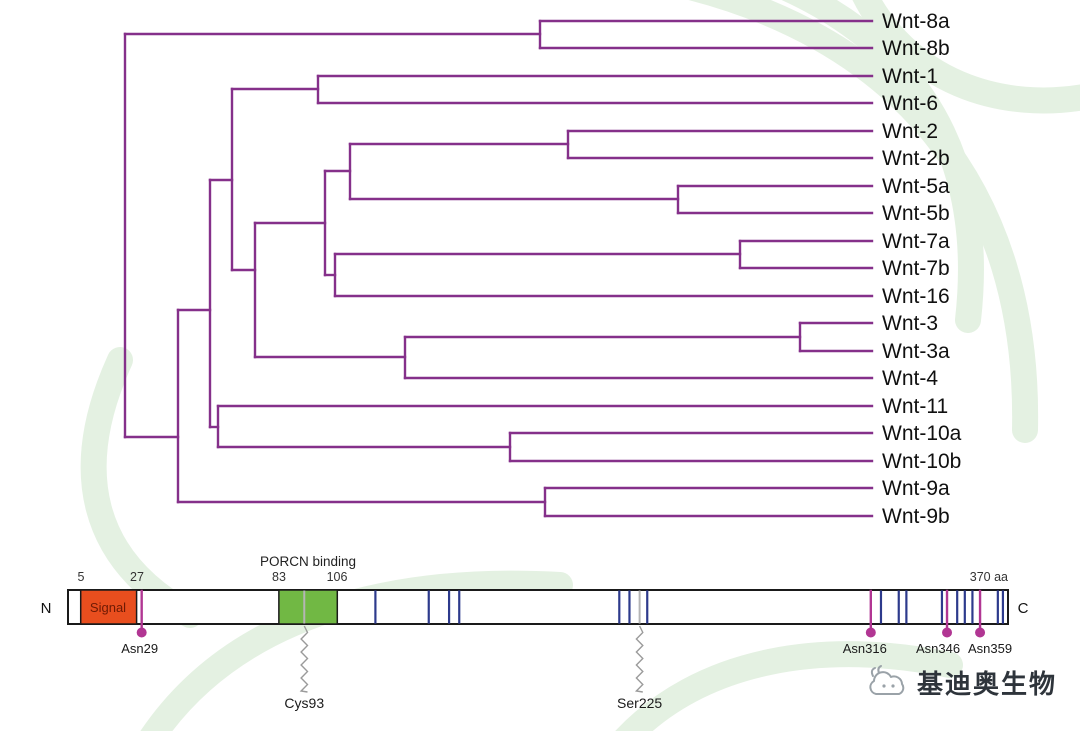 The image size is (1080, 731). What do you see at coordinates (639, 703) in the screenshot?
I see `residue-label-ser225: Ser225` at bounding box center [639, 703].